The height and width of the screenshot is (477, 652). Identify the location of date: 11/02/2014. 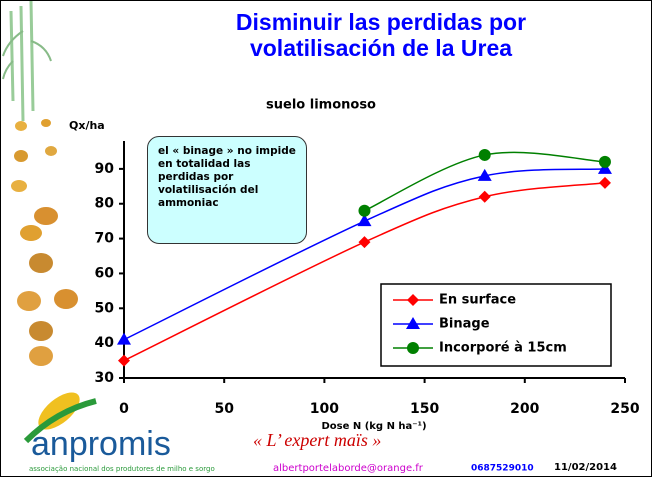
(585, 467).